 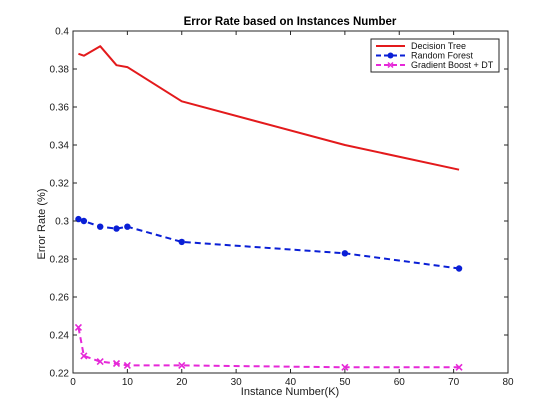 What do you see at coordinates (442, 56) in the screenshot?
I see `legend-label: Random Forest` at bounding box center [442, 56].